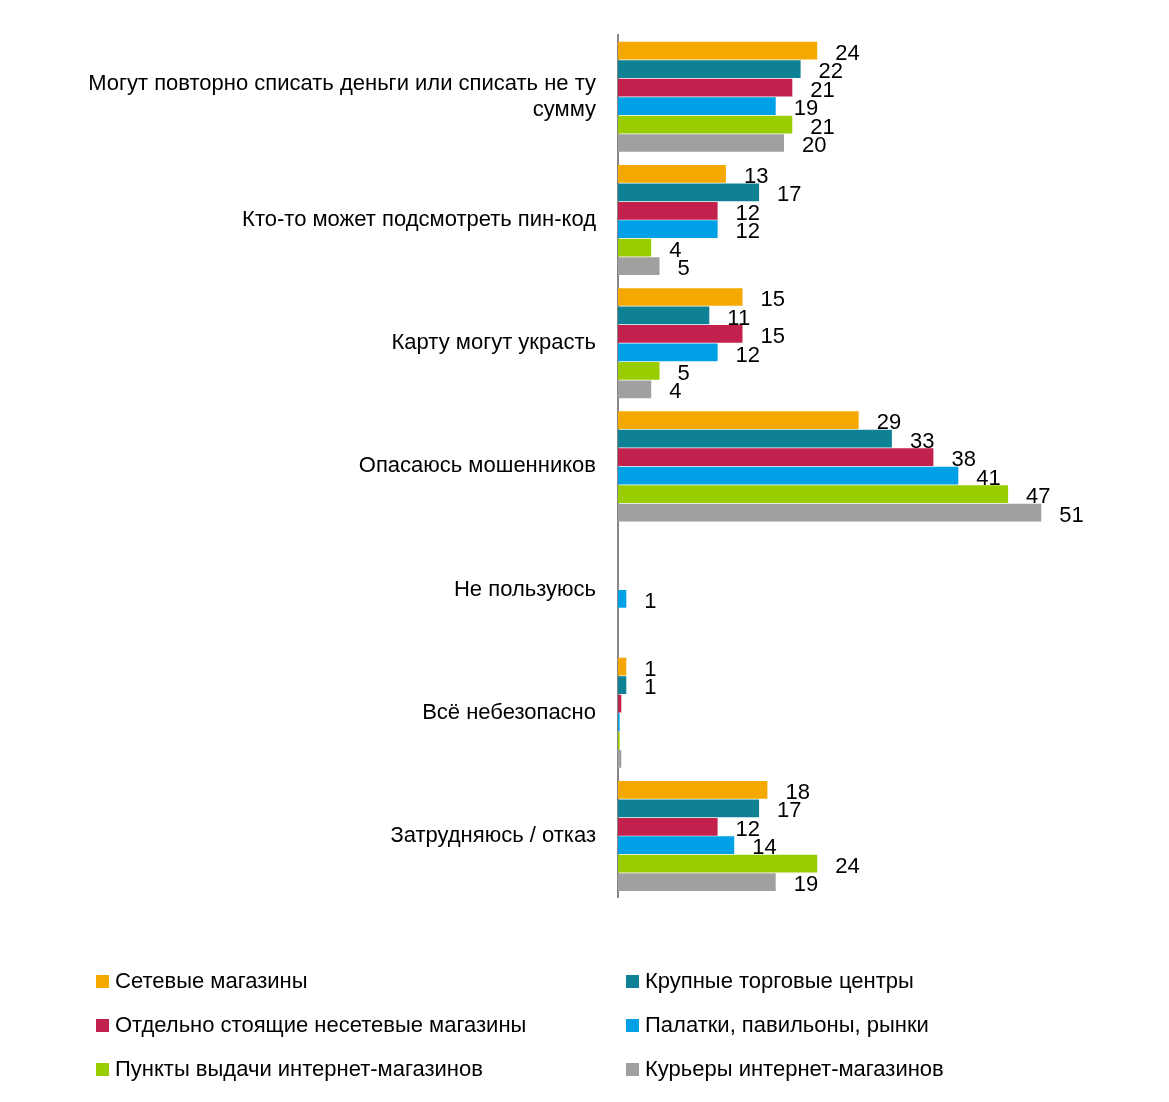 The width and height of the screenshot is (1169, 1102). What do you see at coordinates (756, 175) in the screenshot?
I see `data-label: 13` at bounding box center [756, 175].